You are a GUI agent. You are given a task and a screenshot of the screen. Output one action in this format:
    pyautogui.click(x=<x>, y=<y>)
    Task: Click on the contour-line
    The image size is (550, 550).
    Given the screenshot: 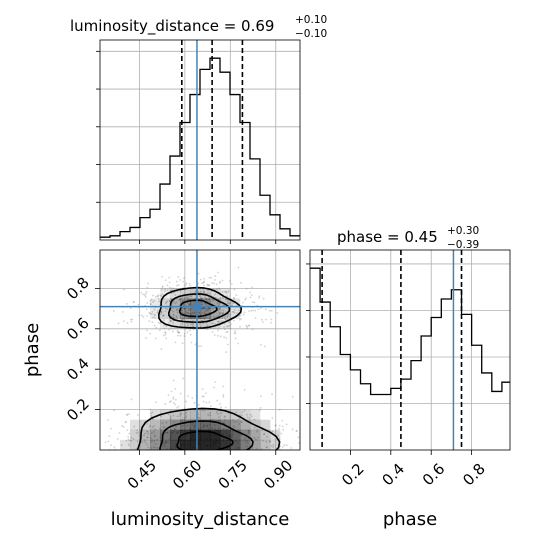 What is the action you would take?
    pyautogui.click(x=199, y=308)
    